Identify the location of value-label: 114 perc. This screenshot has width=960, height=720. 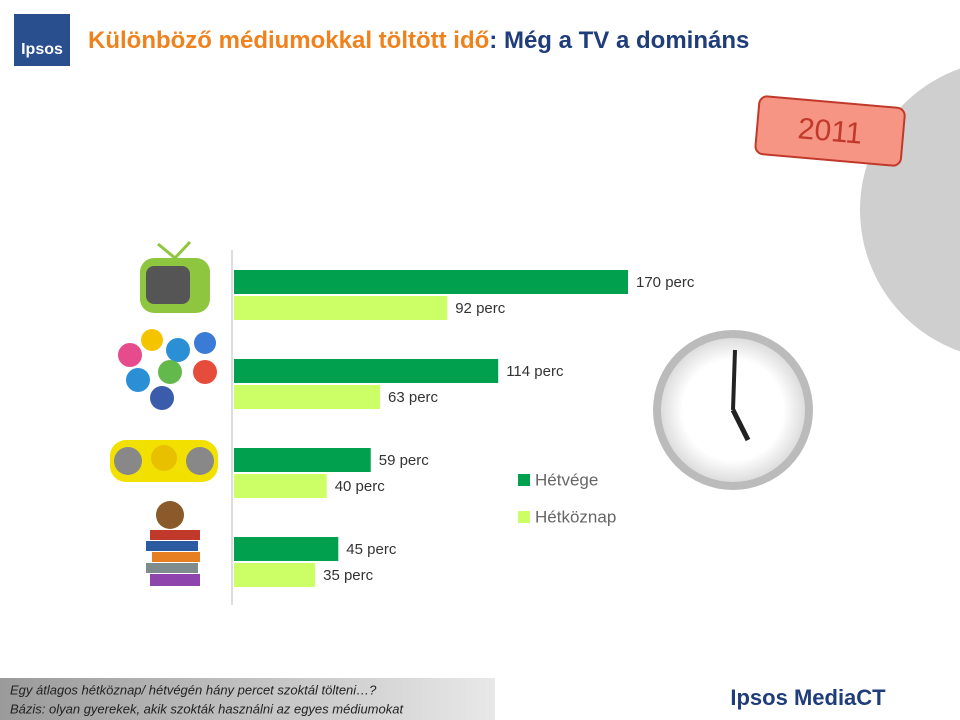
(535, 371).